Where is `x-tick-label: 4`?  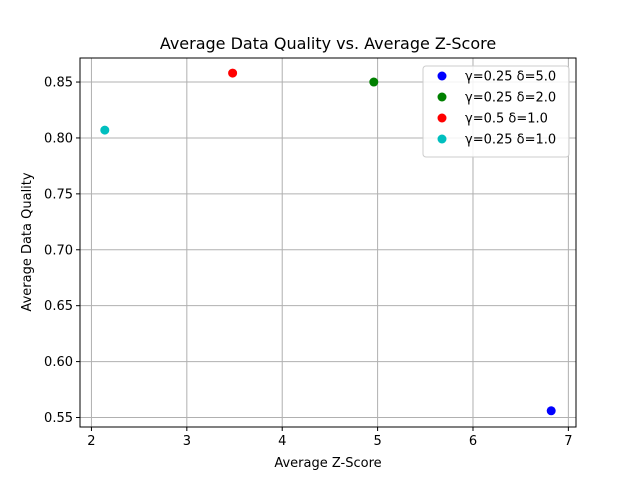 x-tick-label: 4 is located at coordinates (282, 441).